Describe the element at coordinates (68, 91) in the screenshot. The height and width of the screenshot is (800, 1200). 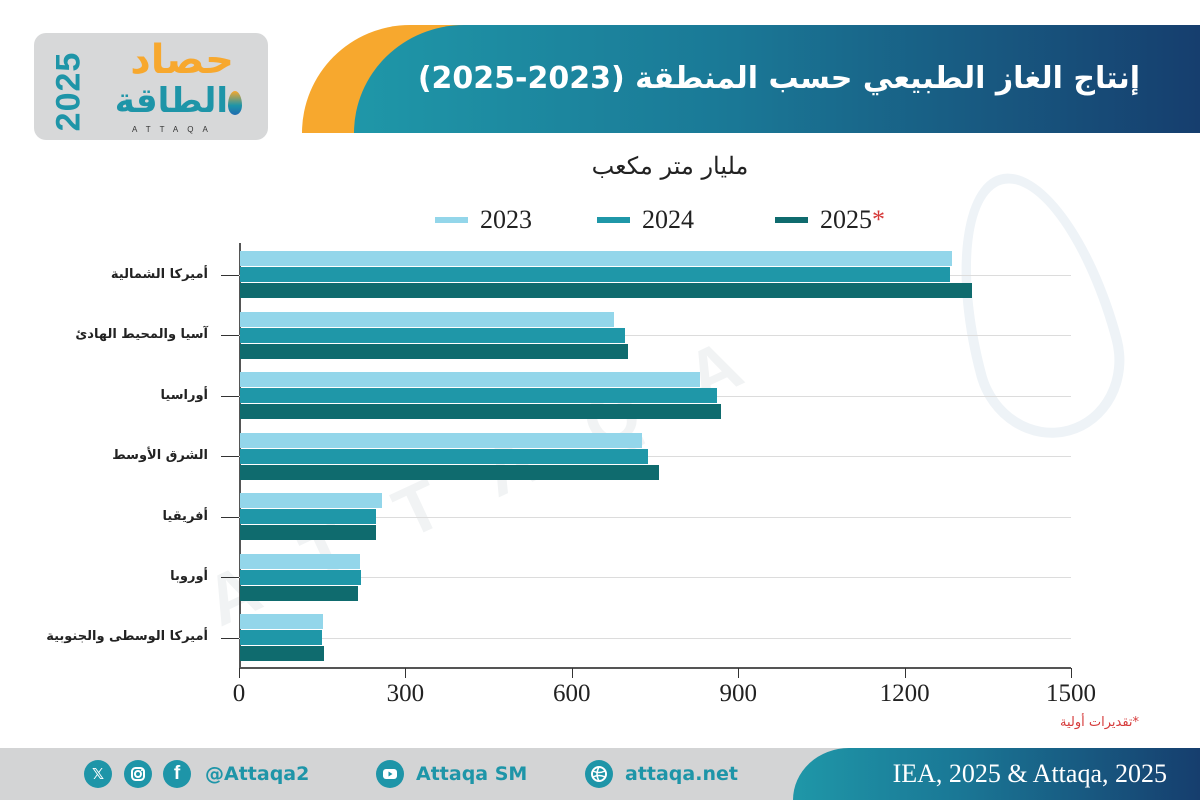
I see `logo-year: 2025` at that location.